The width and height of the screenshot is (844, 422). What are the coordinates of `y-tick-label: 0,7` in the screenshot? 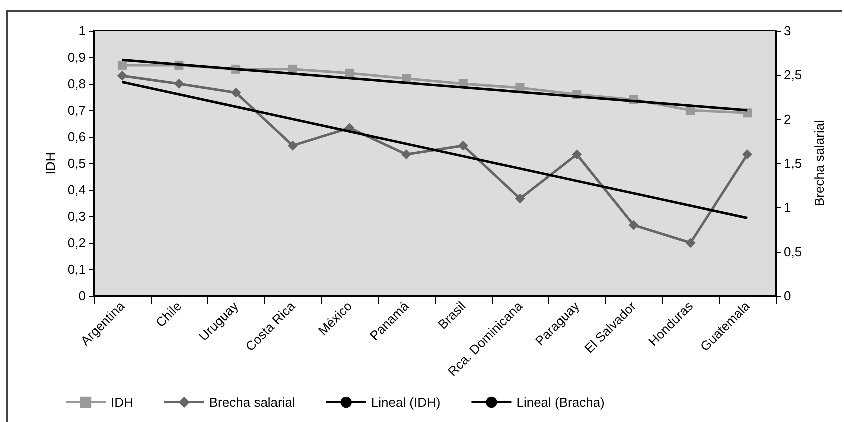 It's located at (77, 110).